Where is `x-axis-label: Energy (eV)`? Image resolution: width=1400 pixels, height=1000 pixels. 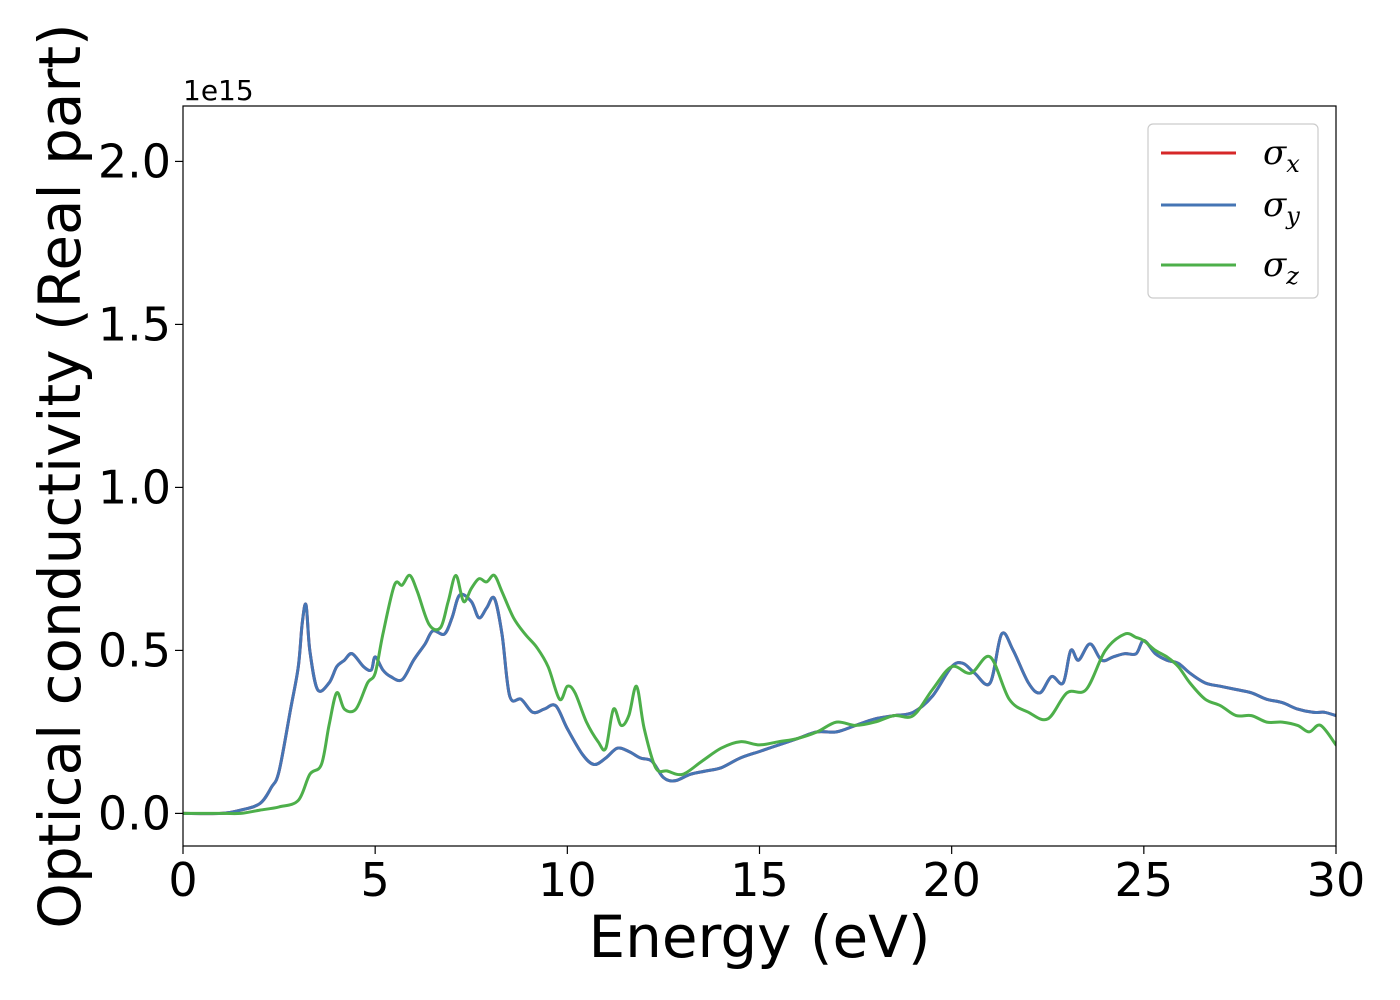
x-axis-label: Energy (eV) is located at coordinates (759, 937).